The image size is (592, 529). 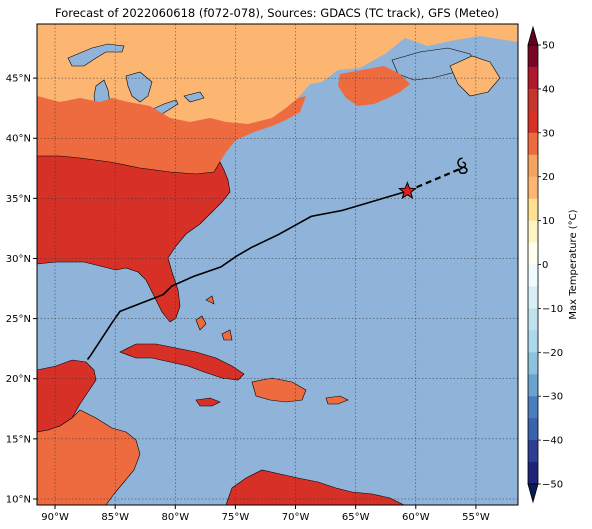 What do you see at coordinates (315, 487) in the screenshot?
I see `land-south-america` at bounding box center [315, 487].